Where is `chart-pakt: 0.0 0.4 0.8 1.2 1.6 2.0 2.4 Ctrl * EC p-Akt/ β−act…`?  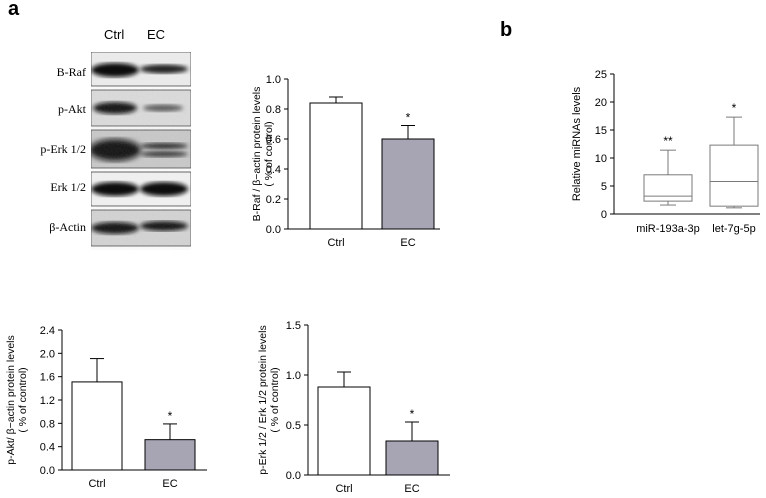
chart-pakt: 0.0 0.4 0.8 1.2 1.6 2.0 2.4 Ctrl * EC p-Akt/ β−act… is located at coordinates (106, 407).